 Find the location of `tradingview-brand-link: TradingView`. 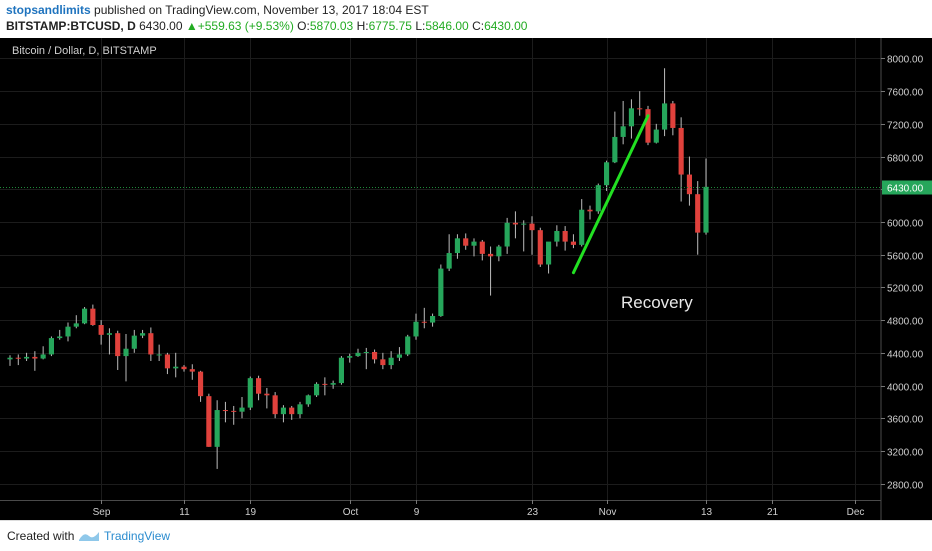

tradingview-brand-link: TradingView is located at coordinates (137, 536).